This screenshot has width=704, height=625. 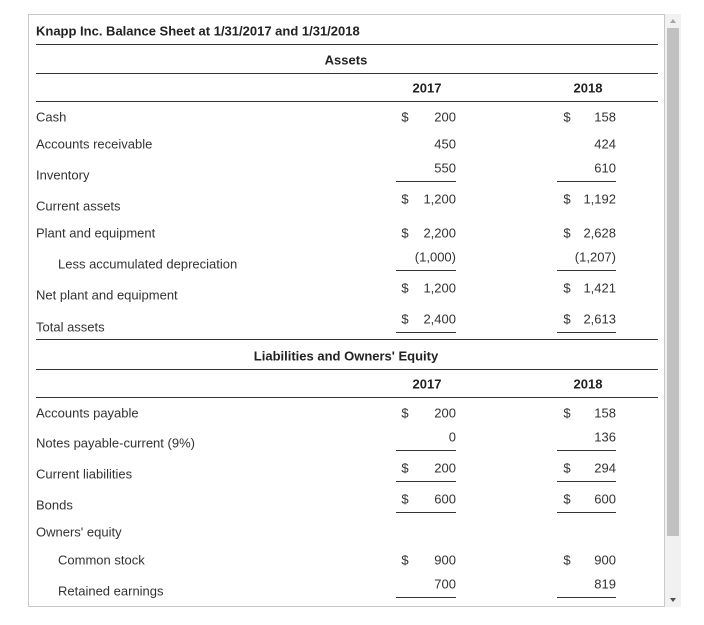 I want to click on row-label: Inventory, so click(x=63, y=174).